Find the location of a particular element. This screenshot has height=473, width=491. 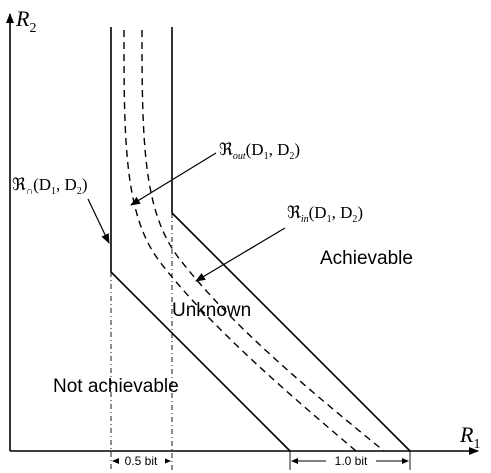

intersection-pointer is located at coordinates (98, 221).